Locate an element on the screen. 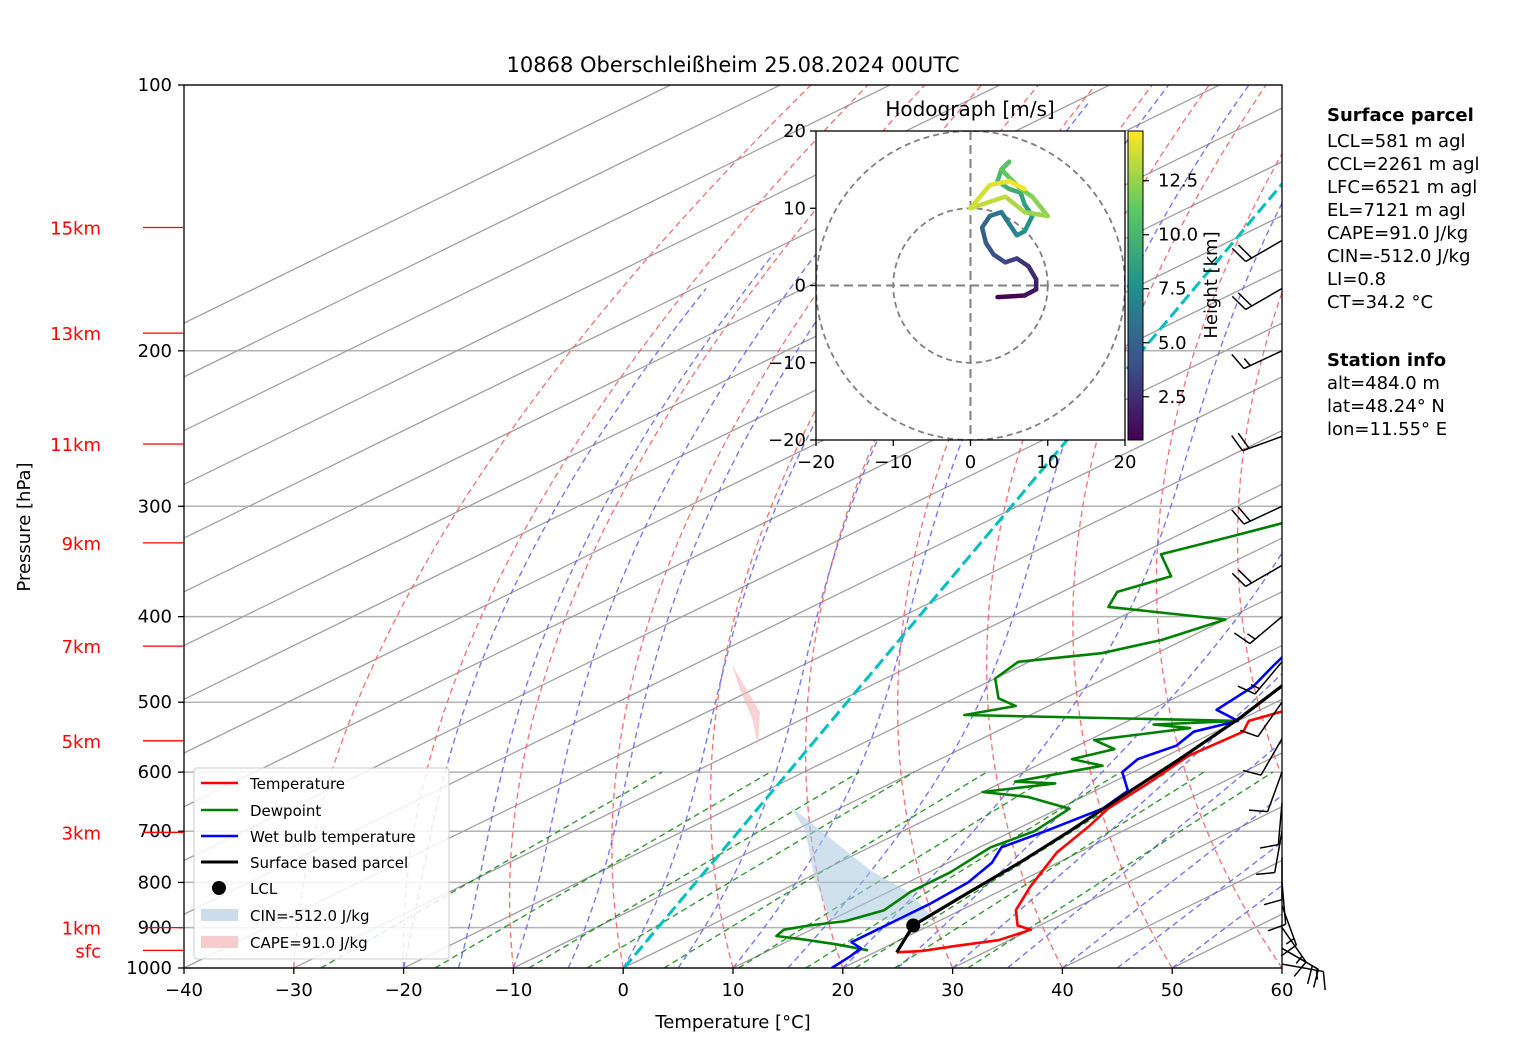  hodograph-y-tick-label: −20 is located at coordinates (787, 440).